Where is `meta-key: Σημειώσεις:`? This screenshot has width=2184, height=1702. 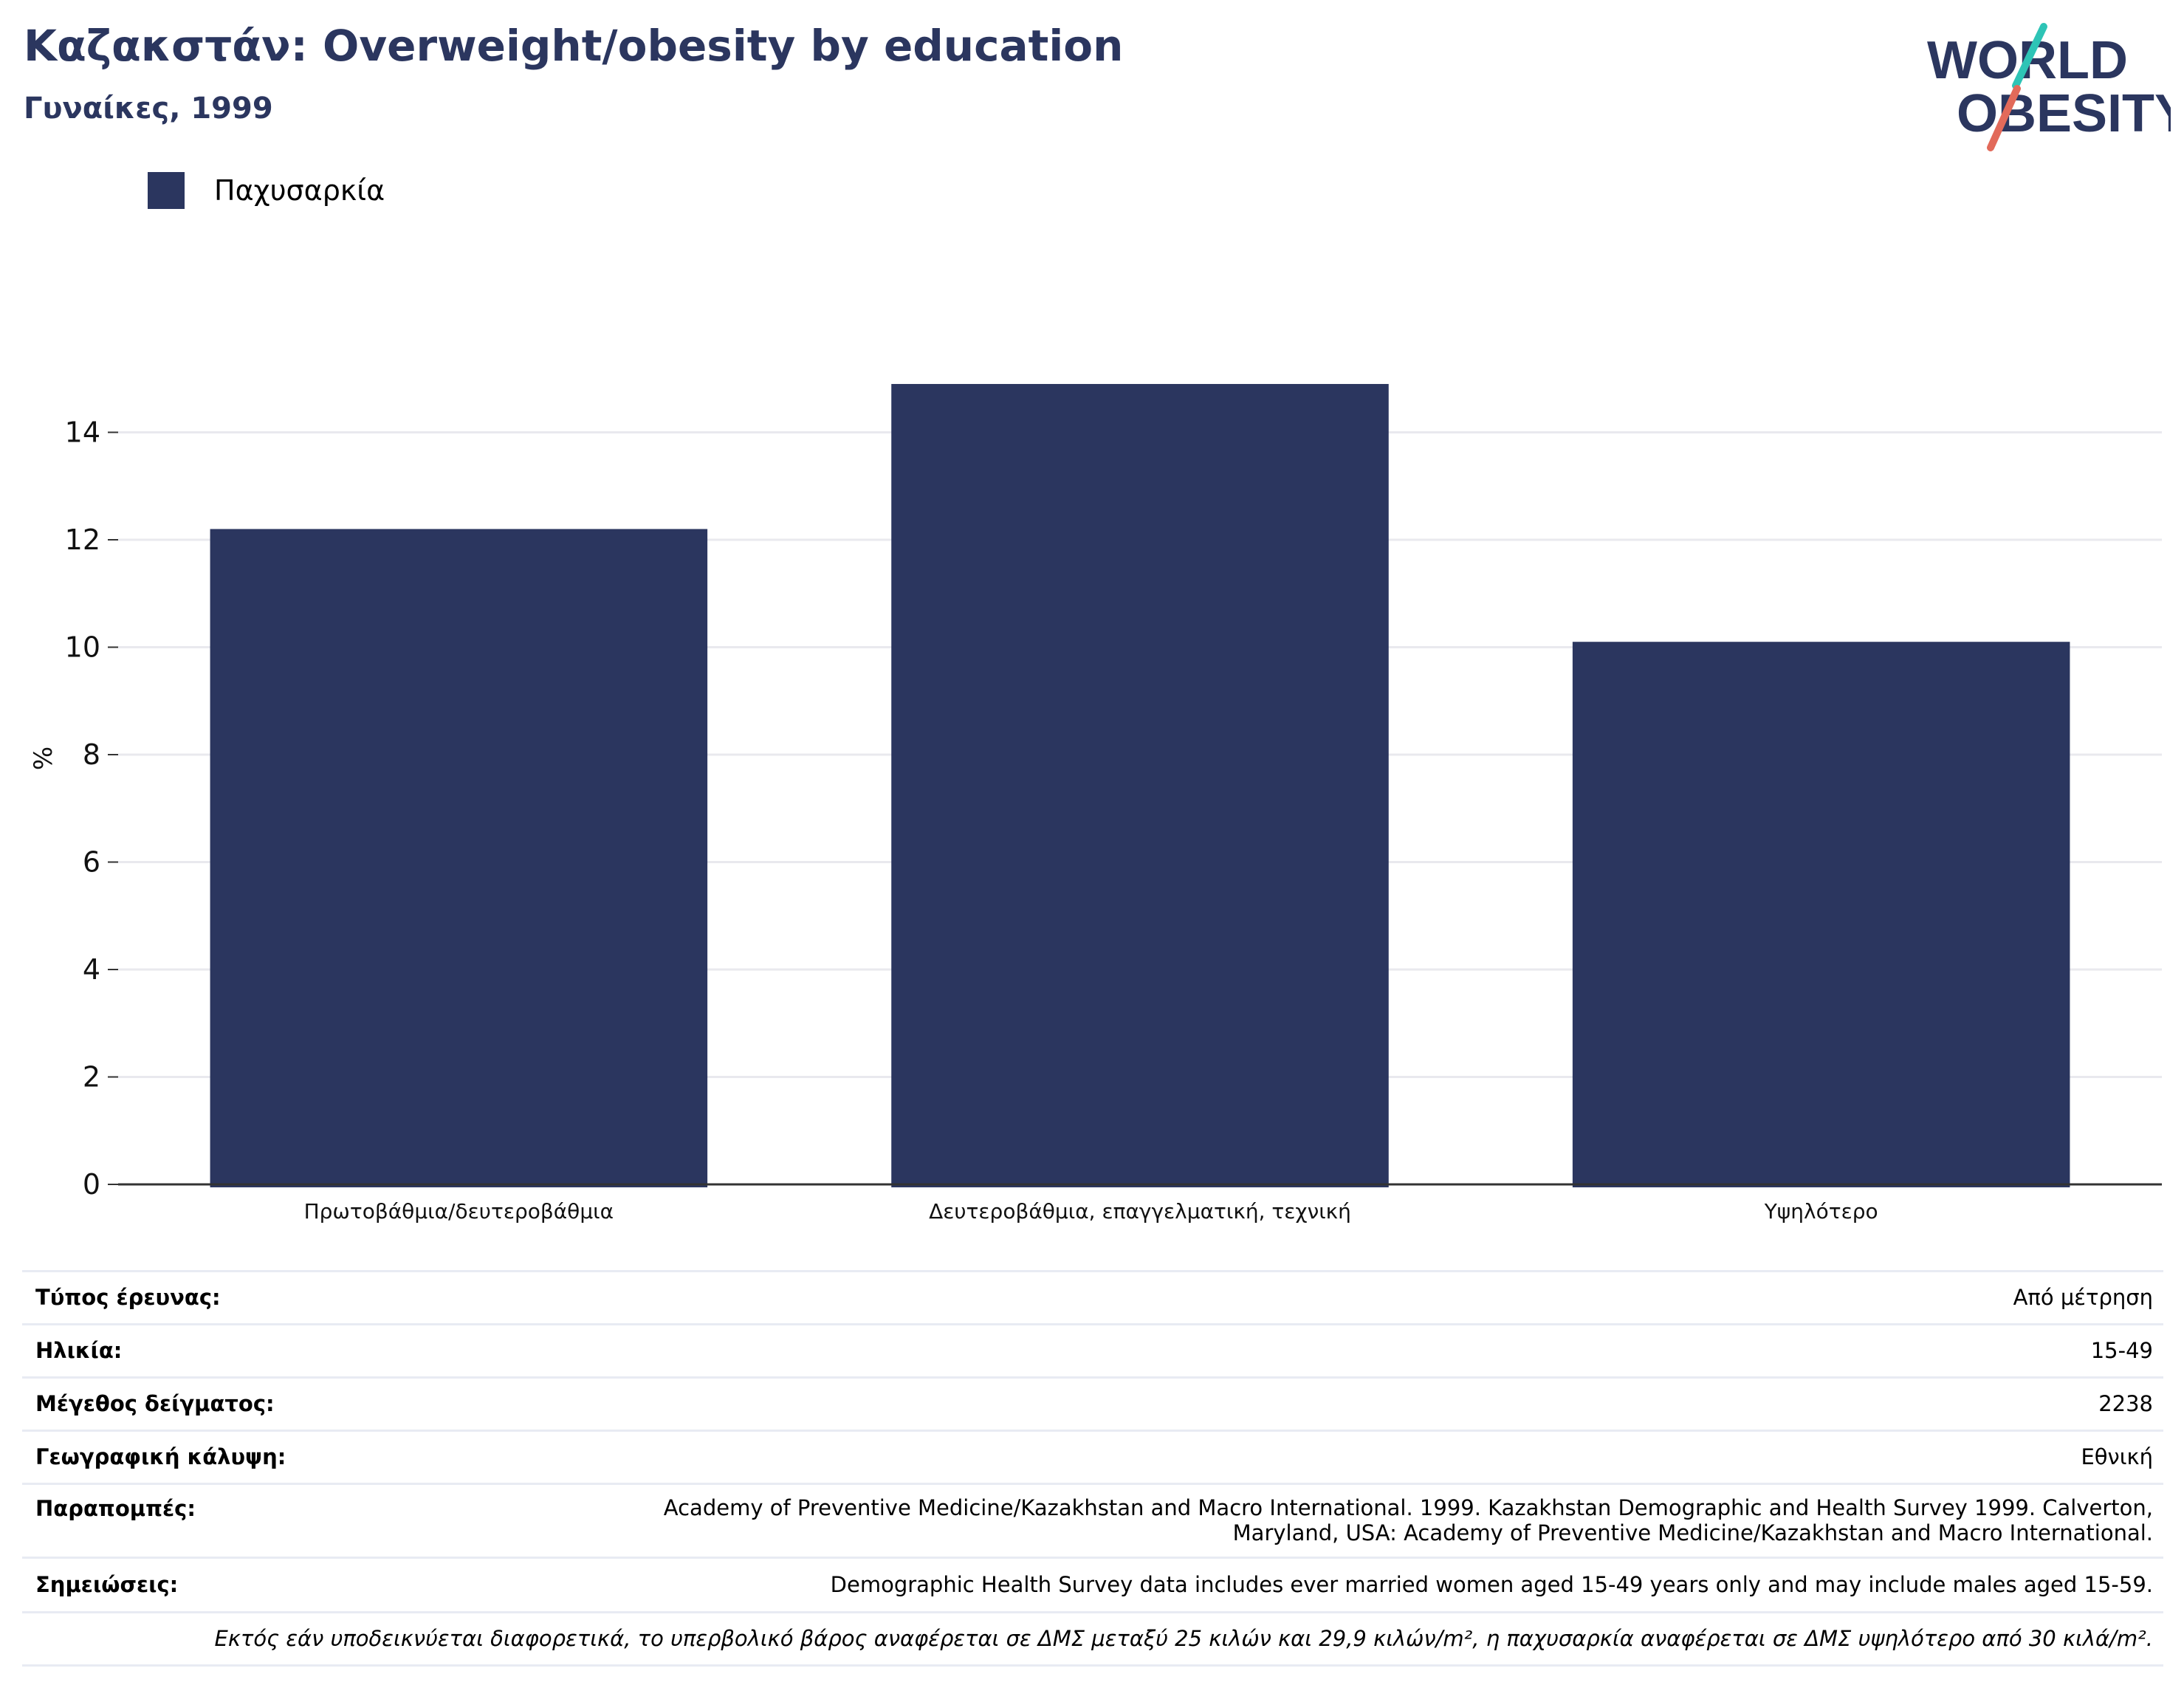
meta-key: Σημειώσεις: is located at coordinates (107, 1584).